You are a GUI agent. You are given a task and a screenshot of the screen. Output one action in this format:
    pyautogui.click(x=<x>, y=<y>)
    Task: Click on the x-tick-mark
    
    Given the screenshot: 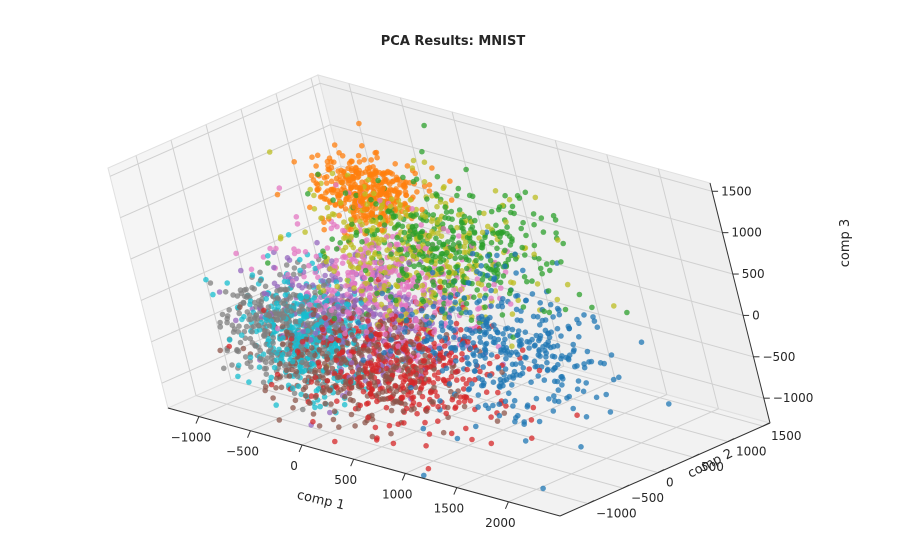 What is the action you would take?
    pyautogui.click(x=403, y=476)
    